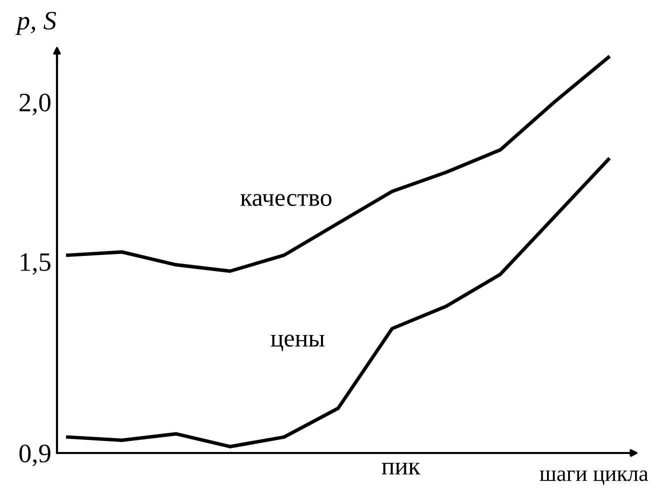 Image resolution: width=655 pixels, height=493 pixels. Describe the element at coordinates (401, 468) in the screenshot. I see `text: пик` at that location.